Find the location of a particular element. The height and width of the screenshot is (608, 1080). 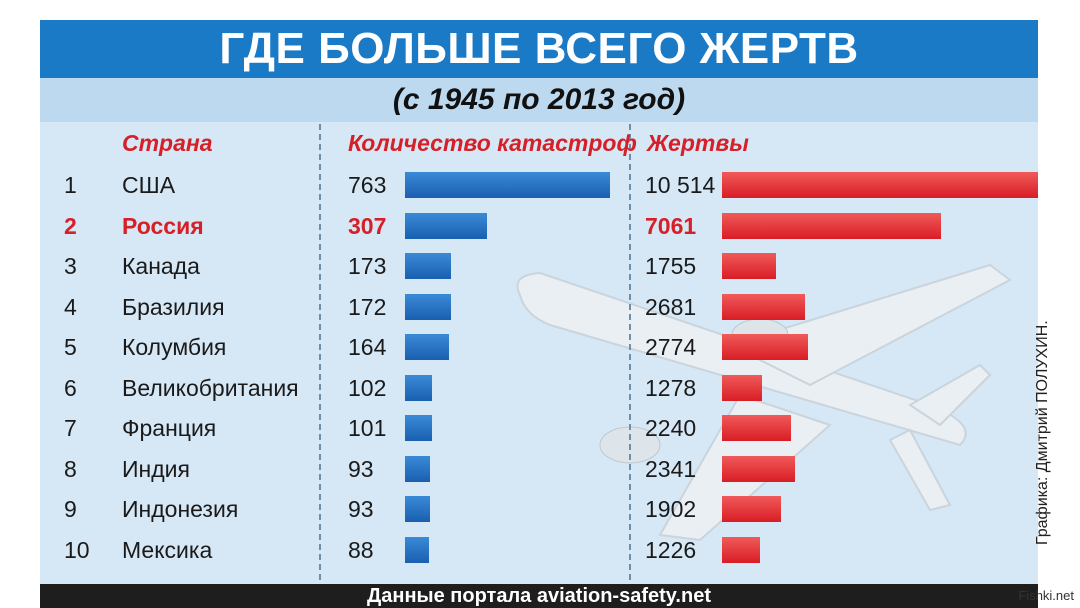

country-label: Индия is located at coordinates (156, 468).